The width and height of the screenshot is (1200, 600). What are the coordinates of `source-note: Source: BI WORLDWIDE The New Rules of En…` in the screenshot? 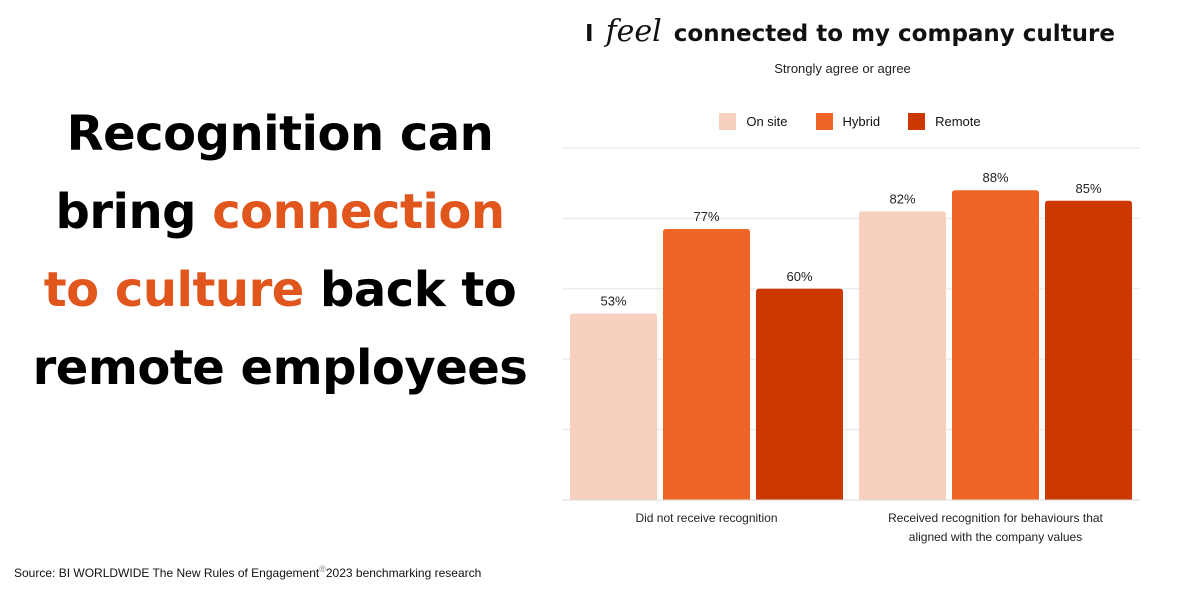 It's located at (247, 572).